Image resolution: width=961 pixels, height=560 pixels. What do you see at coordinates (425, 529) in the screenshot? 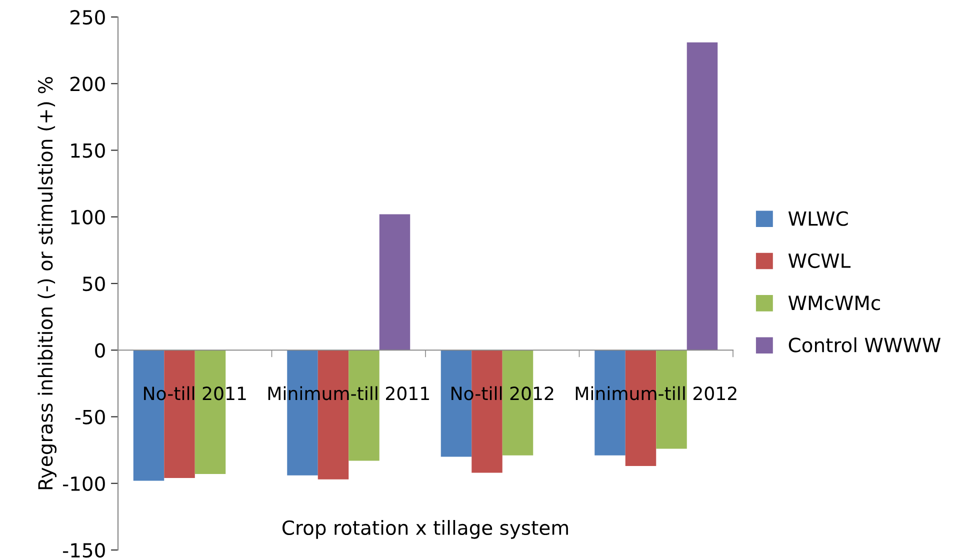
I see `x-axis-title: Crop rotation x tillage system` at bounding box center [425, 529].